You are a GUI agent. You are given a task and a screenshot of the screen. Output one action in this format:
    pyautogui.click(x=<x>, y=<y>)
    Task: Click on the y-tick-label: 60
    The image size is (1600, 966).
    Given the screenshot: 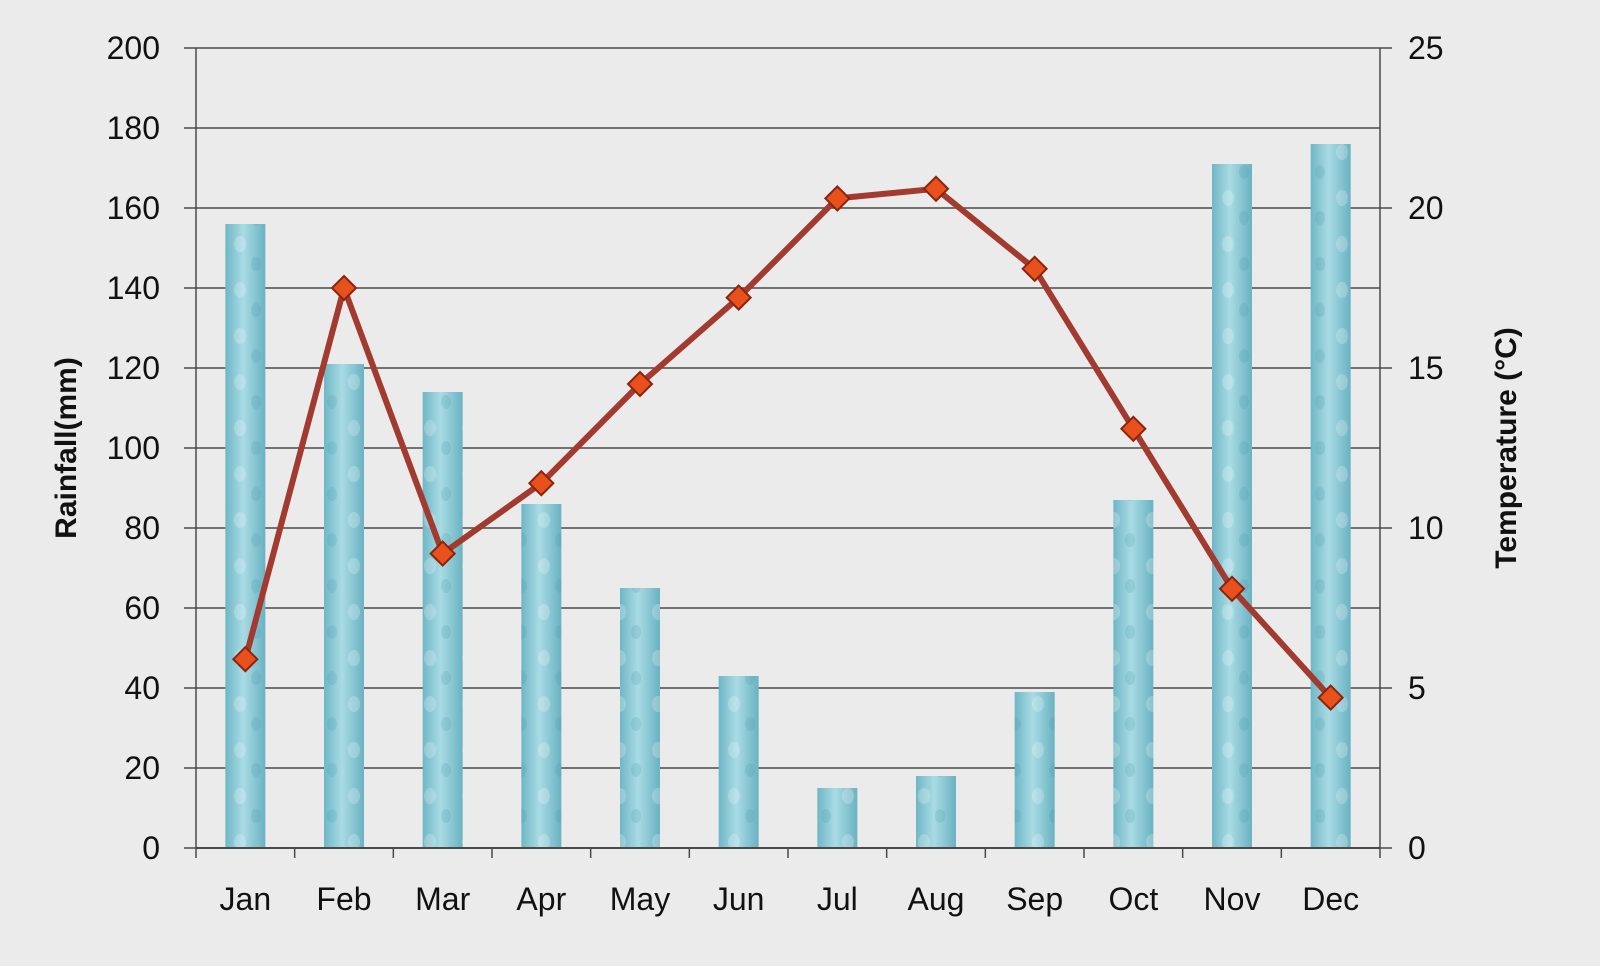 What is the action you would take?
    pyautogui.click(x=142, y=608)
    